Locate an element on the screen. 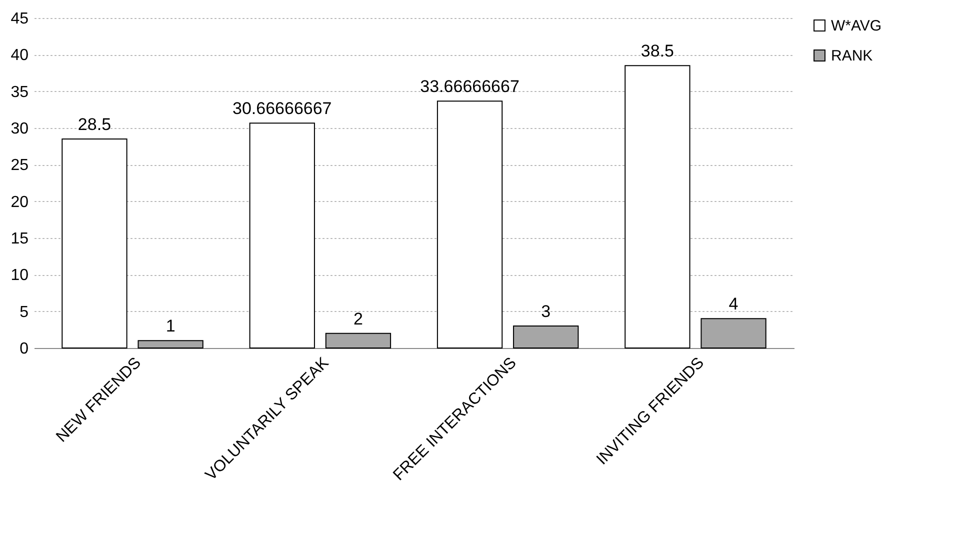 The height and width of the screenshot is (557, 967). y-tick-label: 25 is located at coordinates (19, 165).